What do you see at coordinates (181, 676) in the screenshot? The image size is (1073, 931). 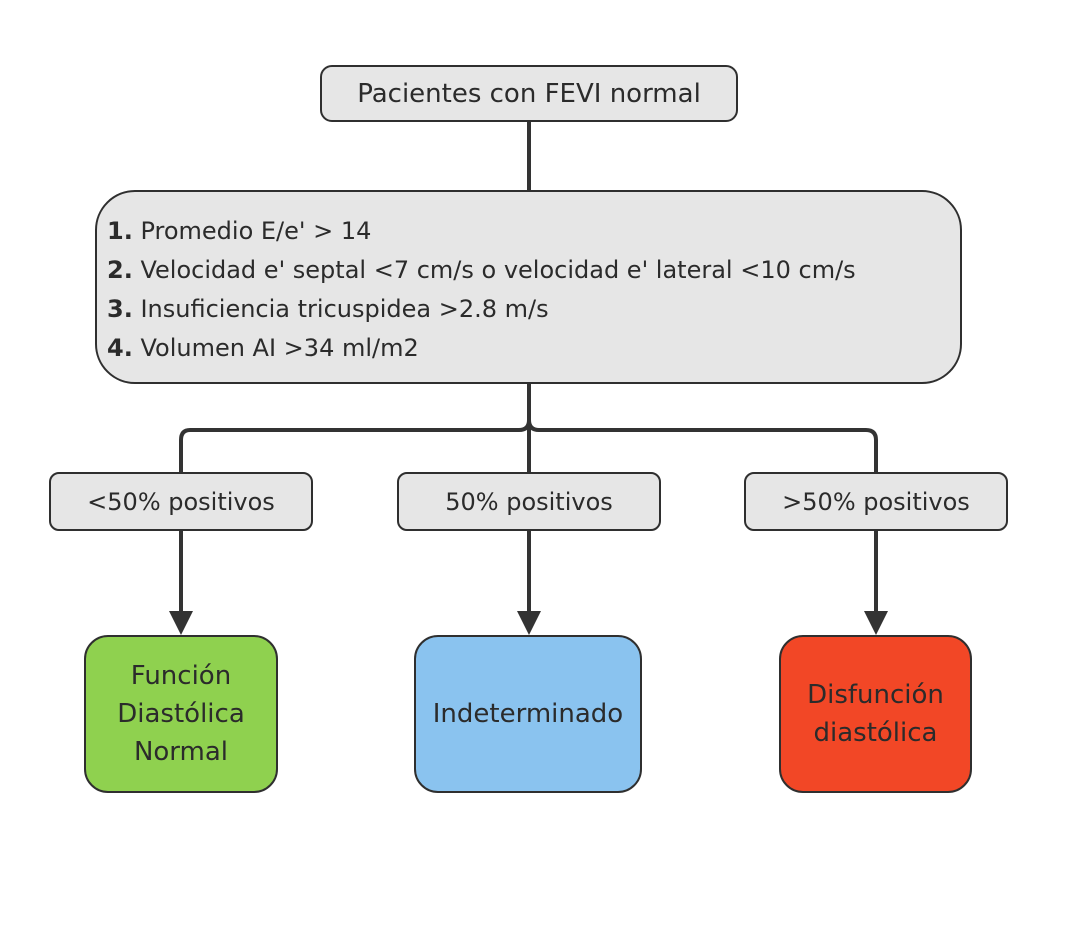 I see `result-label-line: Función` at bounding box center [181, 676].